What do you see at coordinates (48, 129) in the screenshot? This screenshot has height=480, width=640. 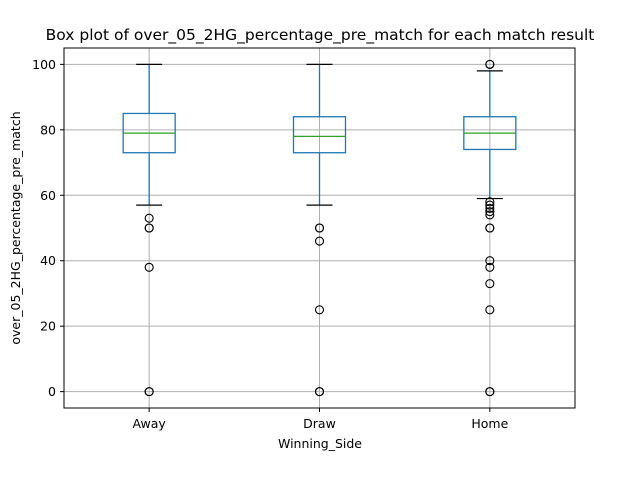 I see `y-tick-label: 80` at bounding box center [48, 129].